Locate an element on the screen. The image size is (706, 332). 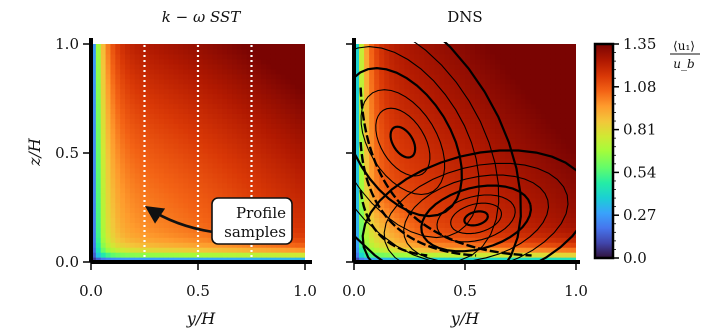
colorbar: 0.00.270.540.811.081.35 ⟨u₁⟩ u_b is located at coordinates (646, 151).